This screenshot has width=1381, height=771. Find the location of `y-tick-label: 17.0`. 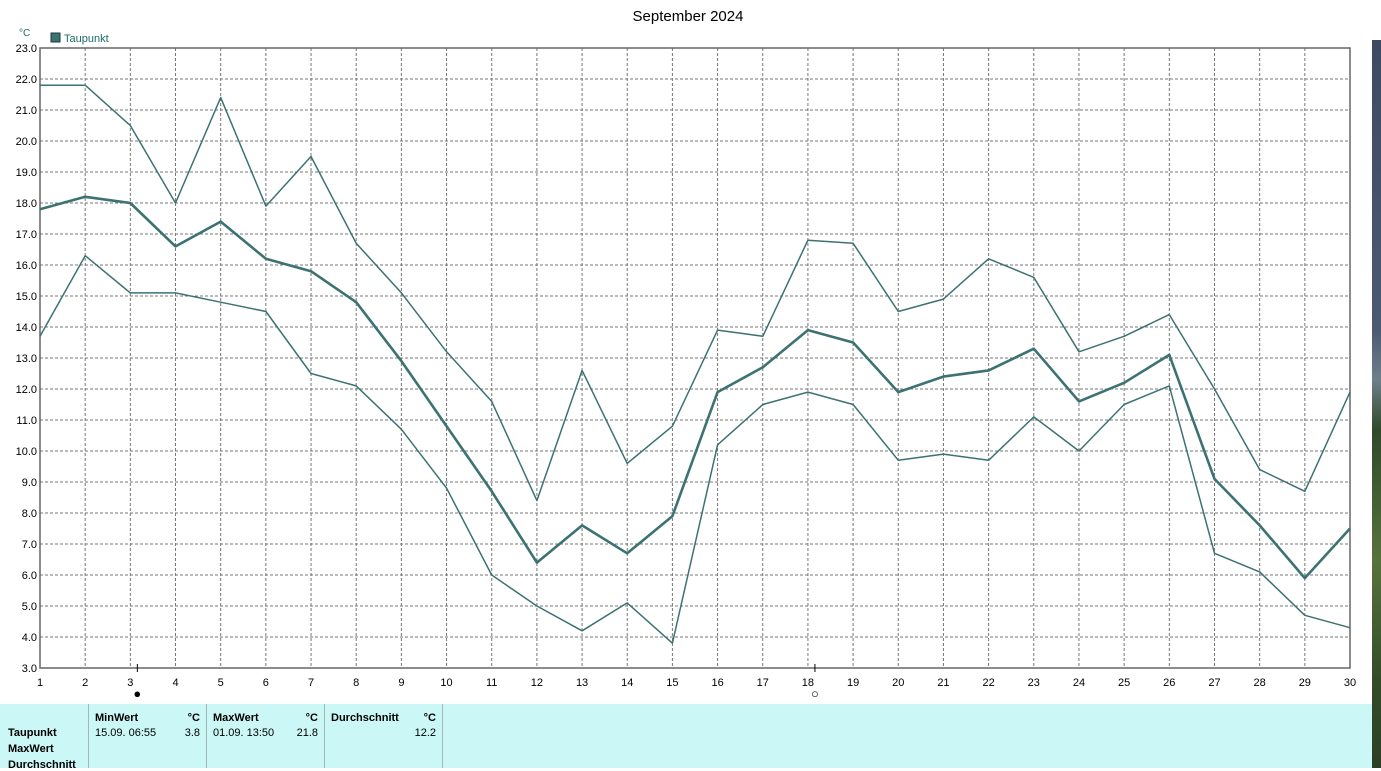

y-tick-label: 17.0 is located at coordinates (26, 235).